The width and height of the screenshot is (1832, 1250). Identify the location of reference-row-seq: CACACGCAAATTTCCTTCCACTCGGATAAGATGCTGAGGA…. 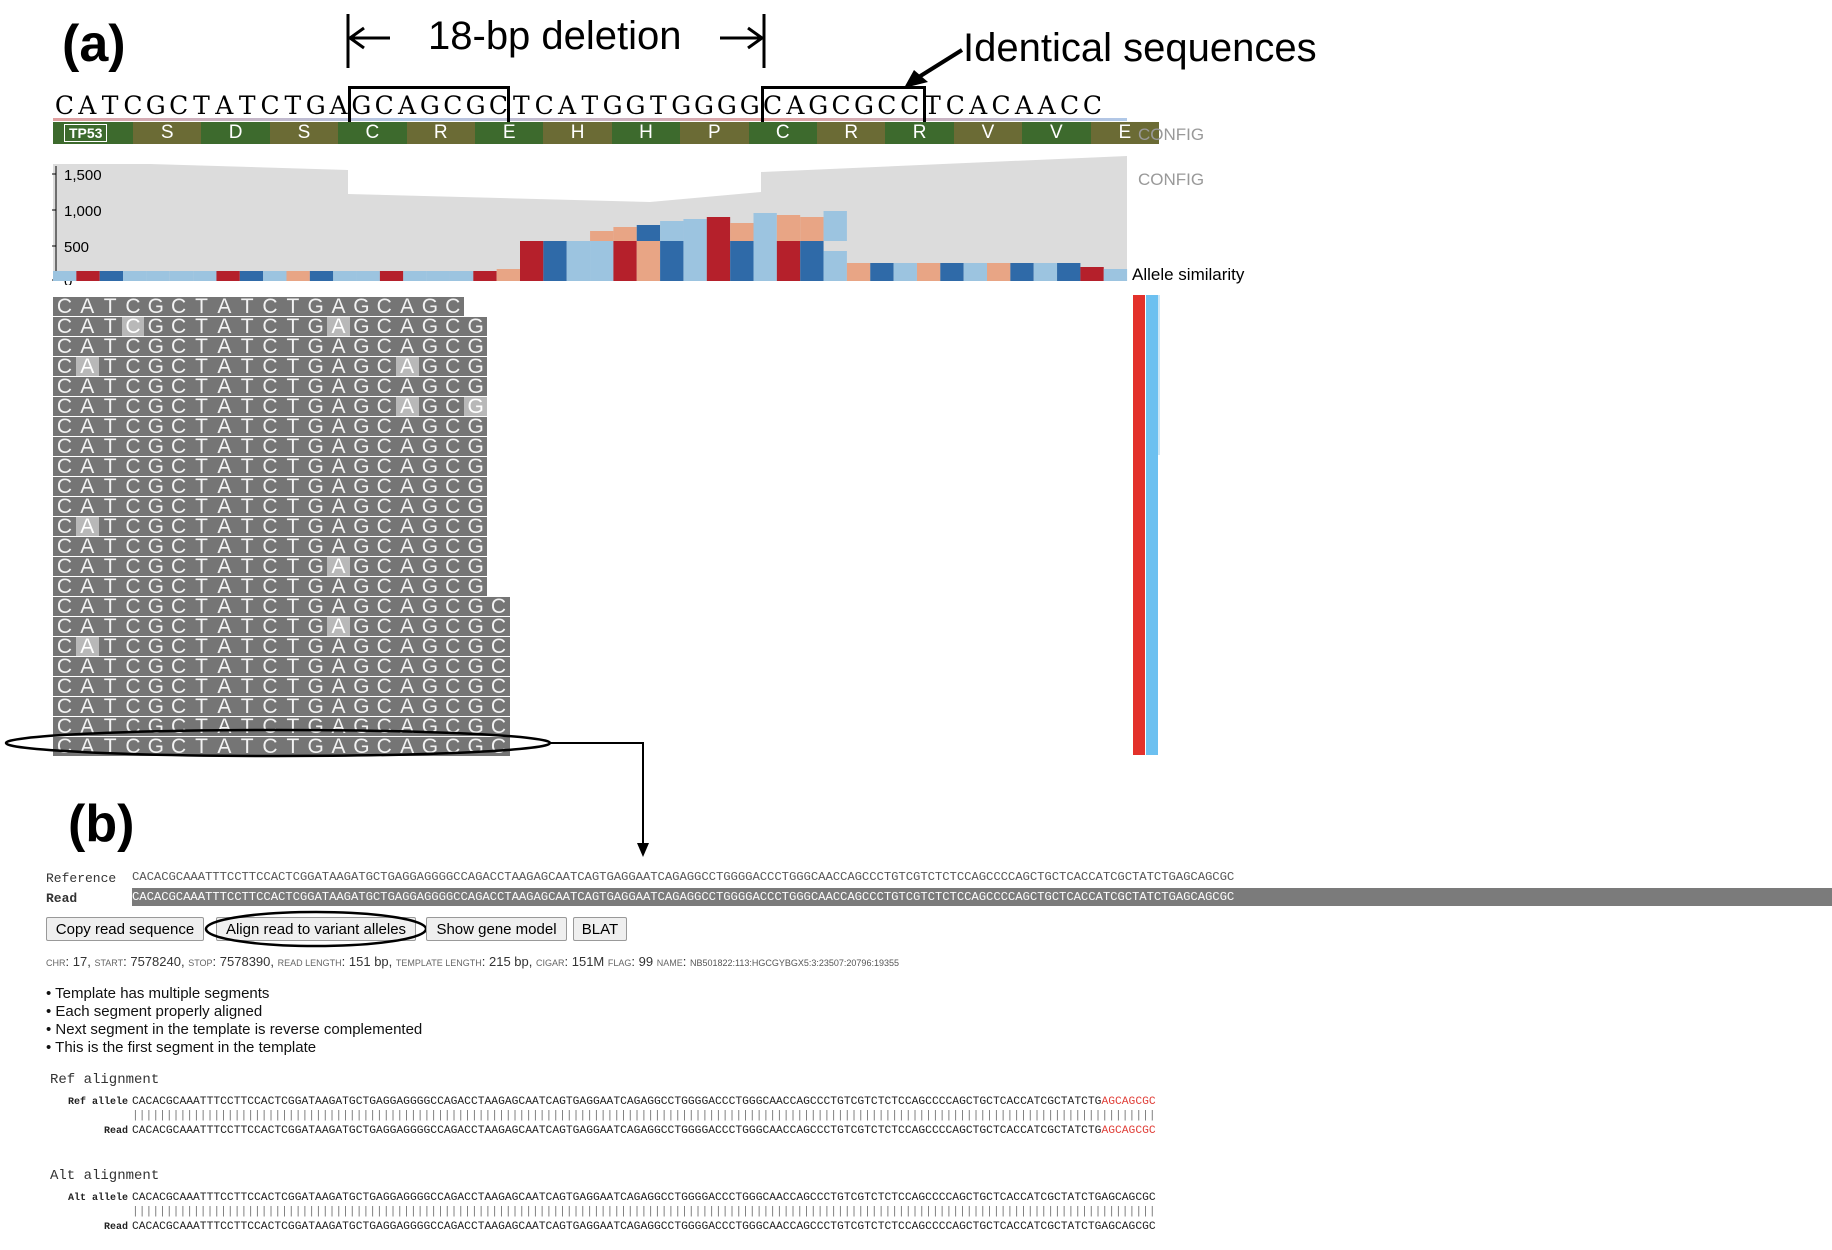
(683, 877).